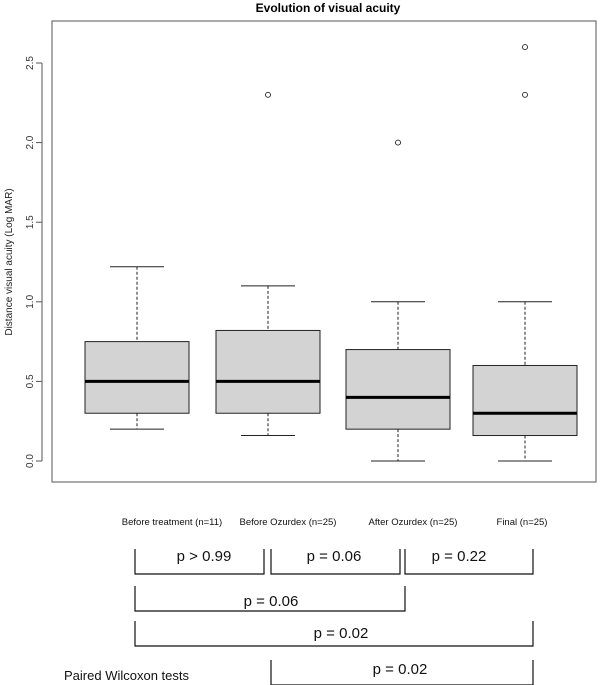 The width and height of the screenshot is (613, 685). I want to click on category-label: Before treatment (n=11), so click(172, 522).